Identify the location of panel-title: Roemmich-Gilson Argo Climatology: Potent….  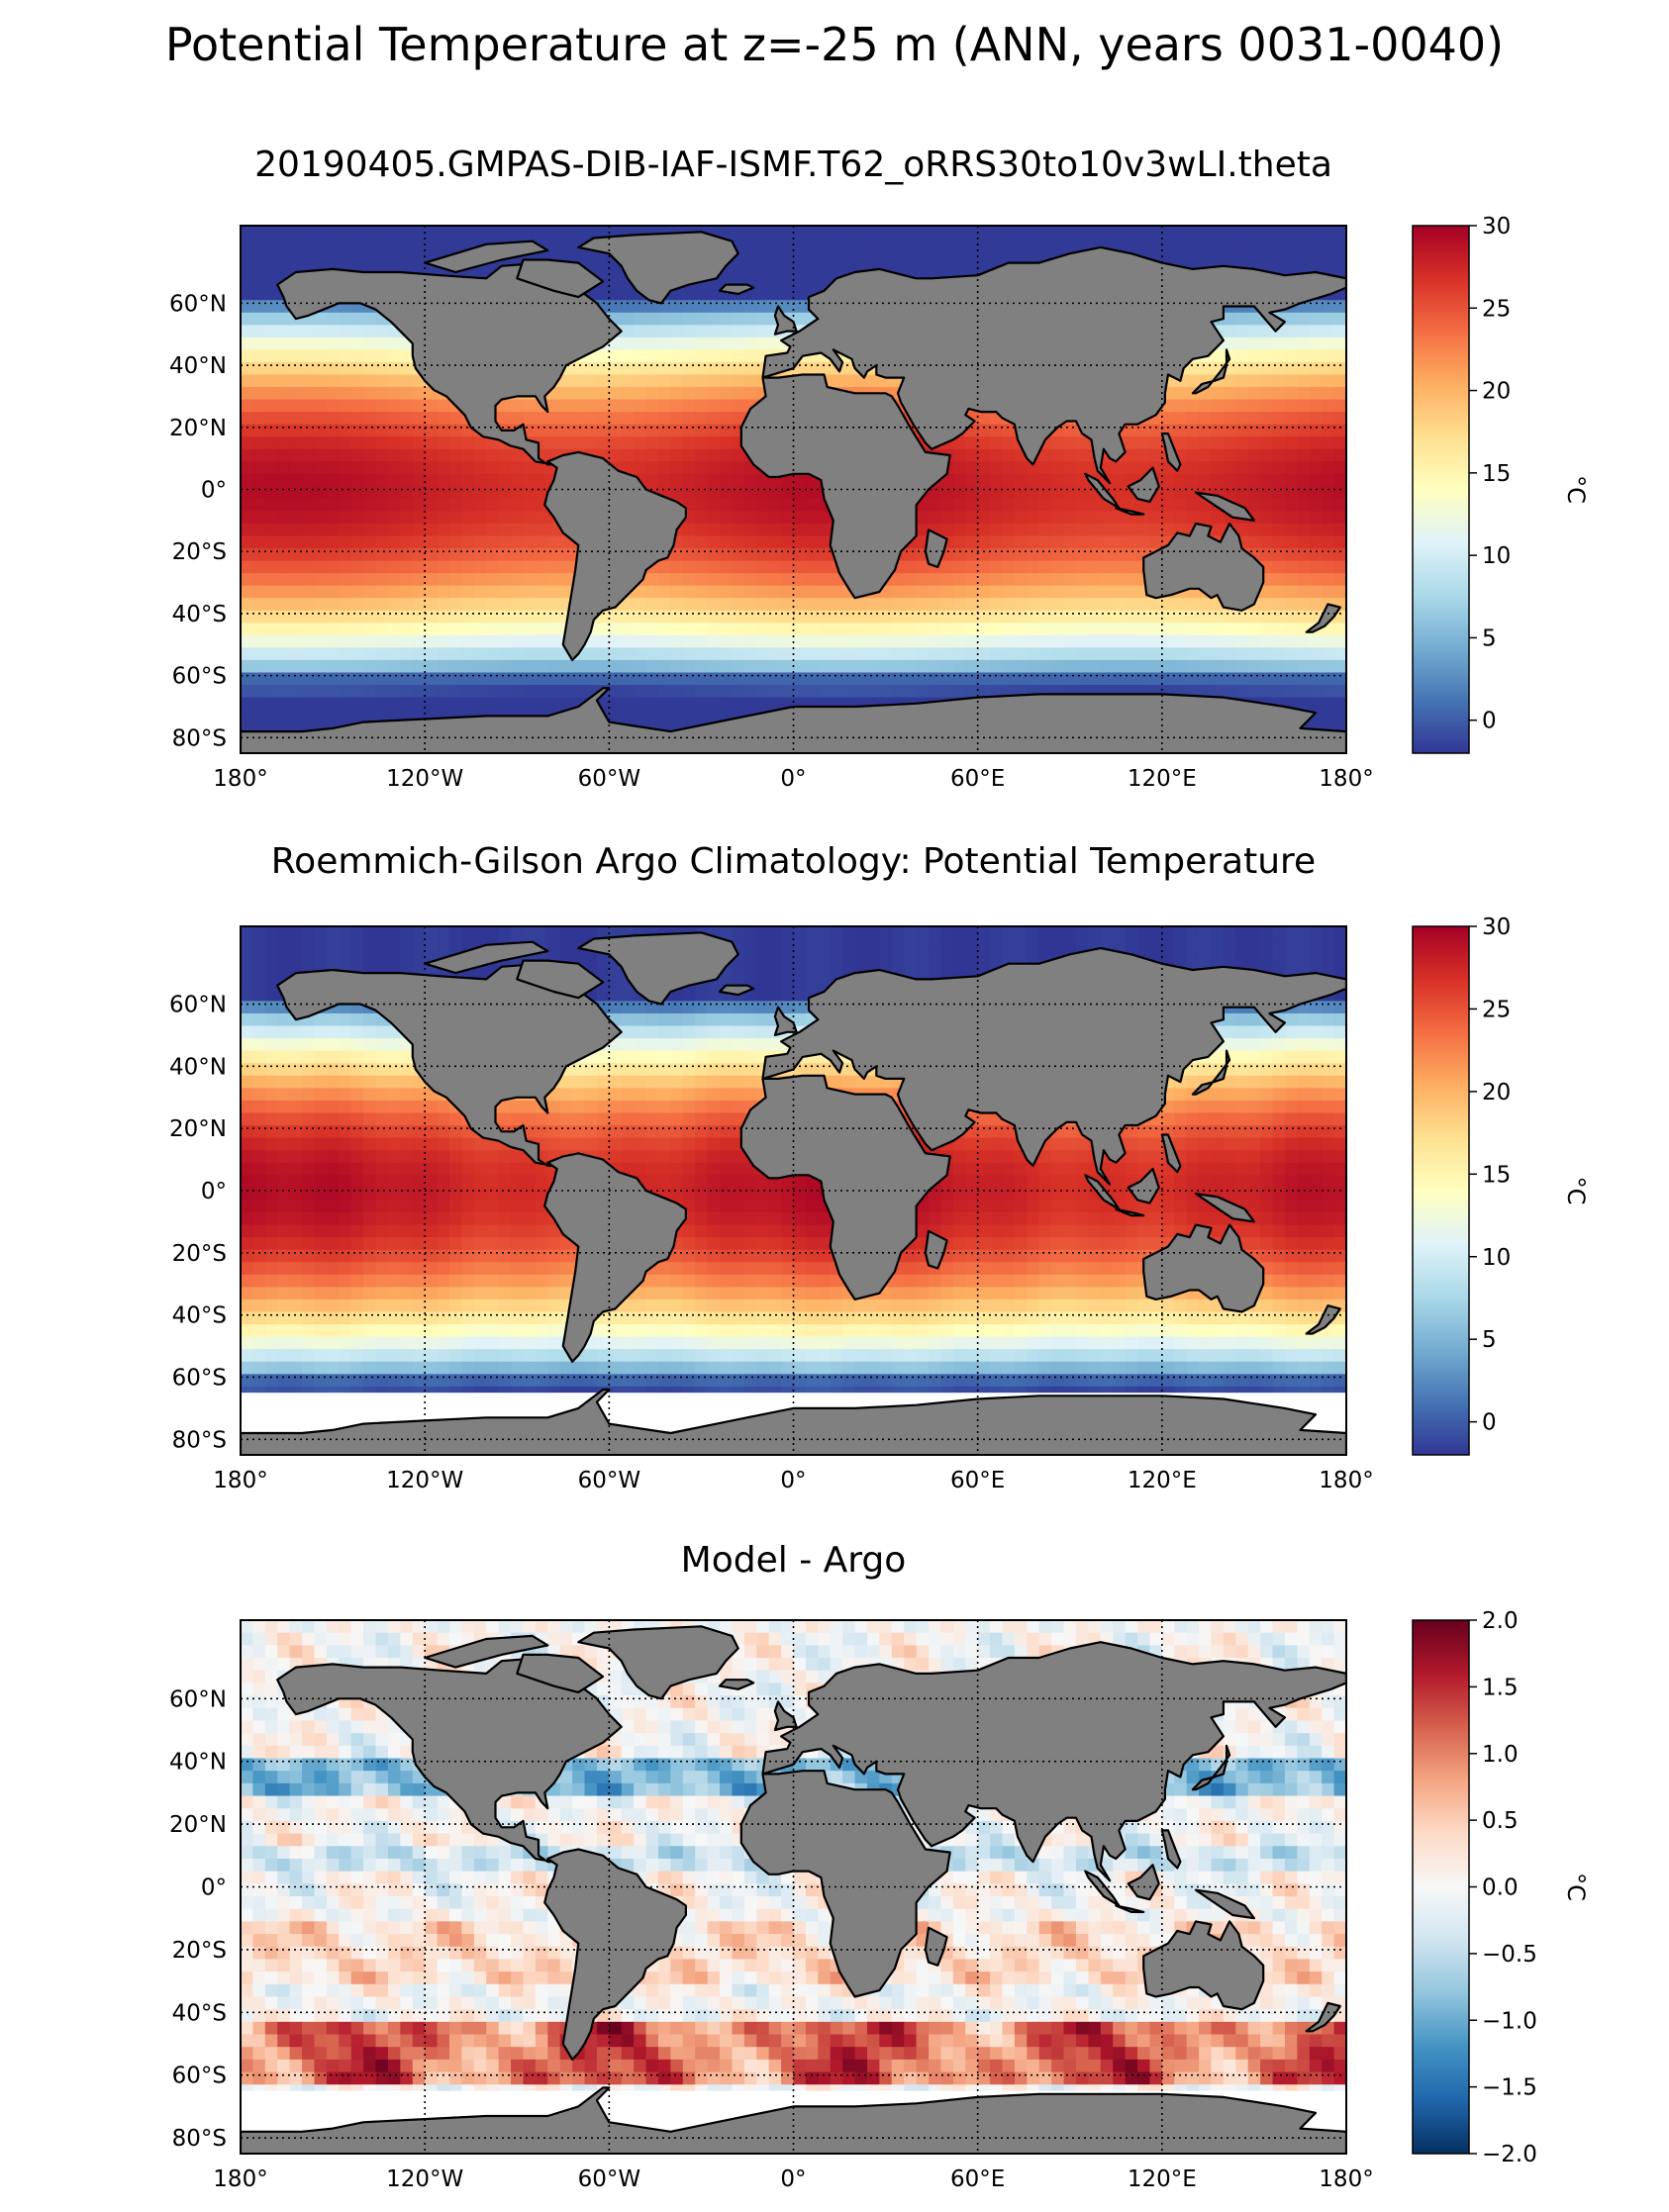
(793, 861).